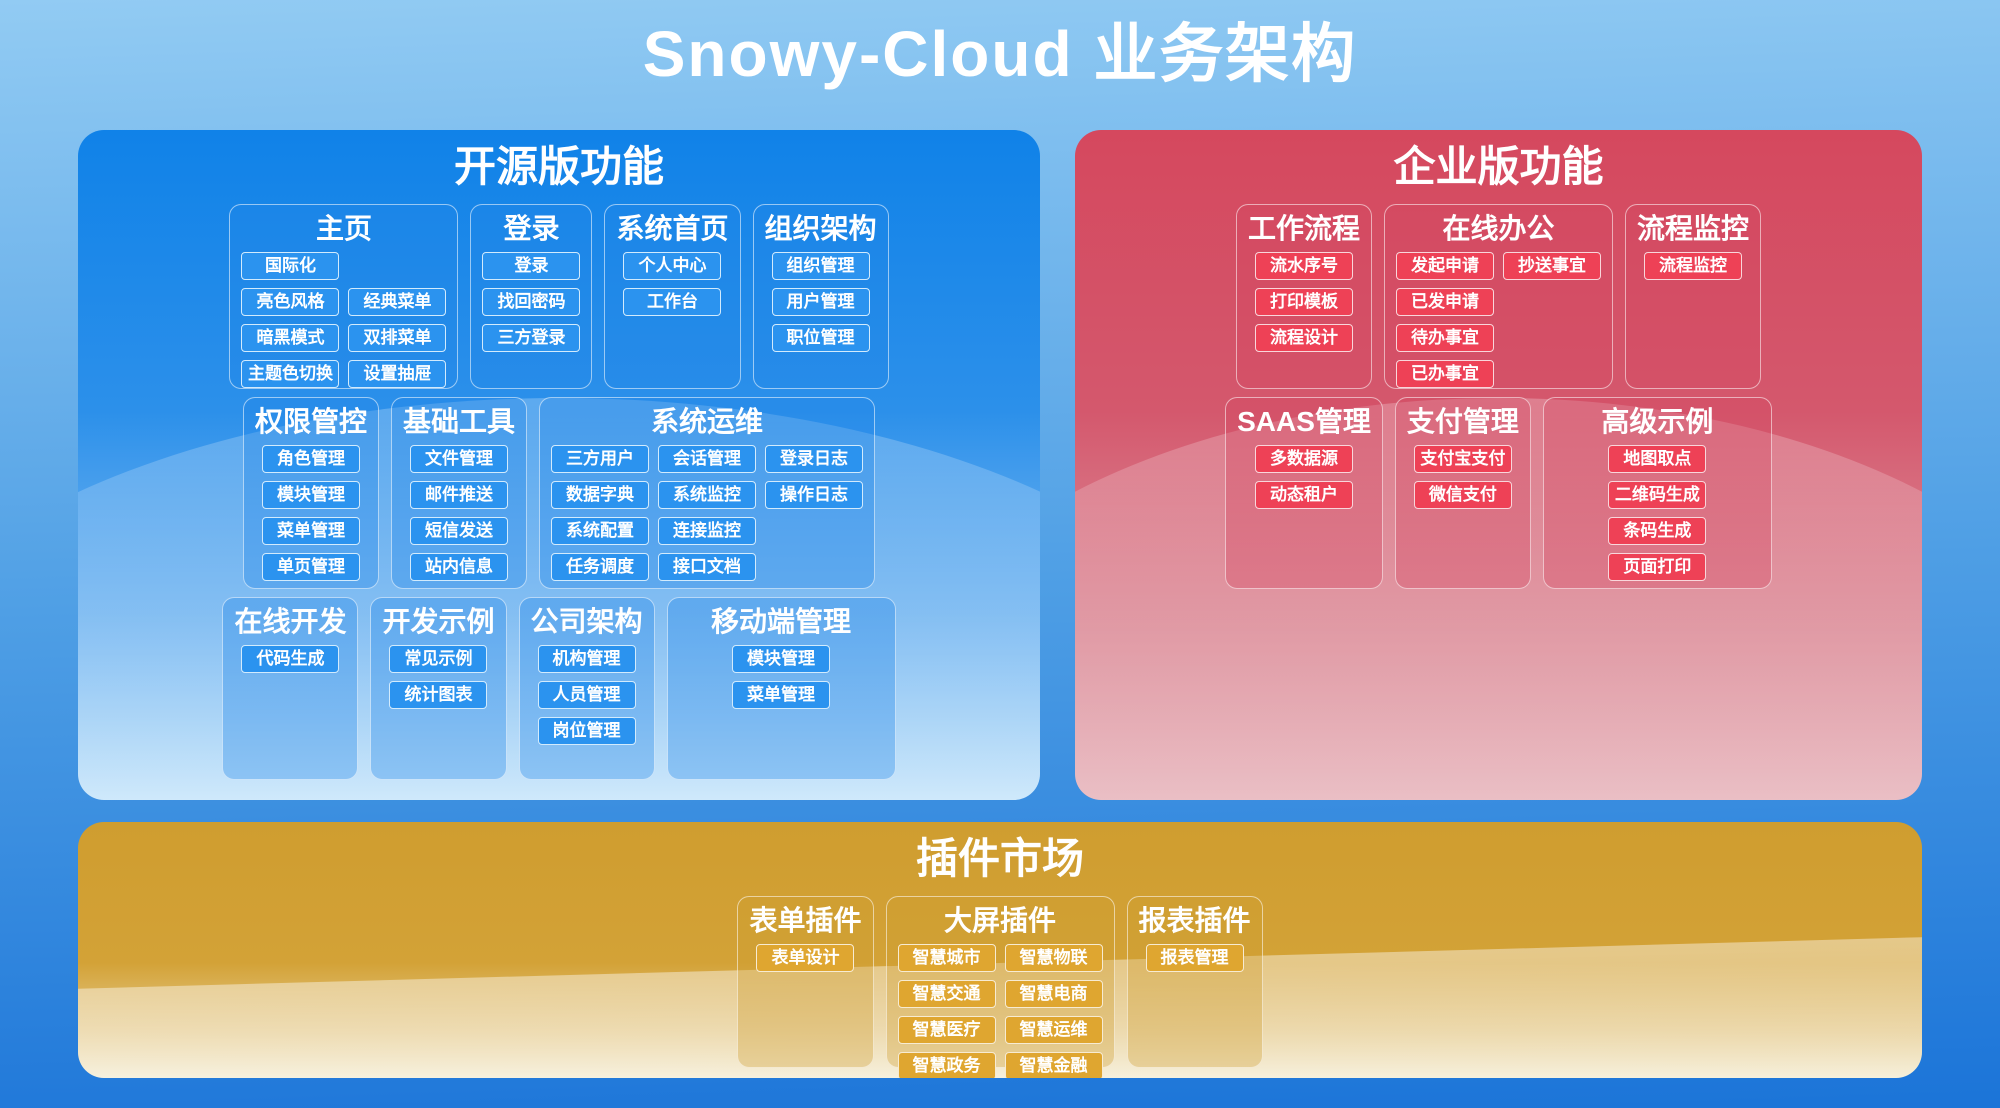 The image size is (2000, 1108). Describe the element at coordinates (438, 621) in the screenshot. I see `card-title-dev-examples: 开发示例` at that location.